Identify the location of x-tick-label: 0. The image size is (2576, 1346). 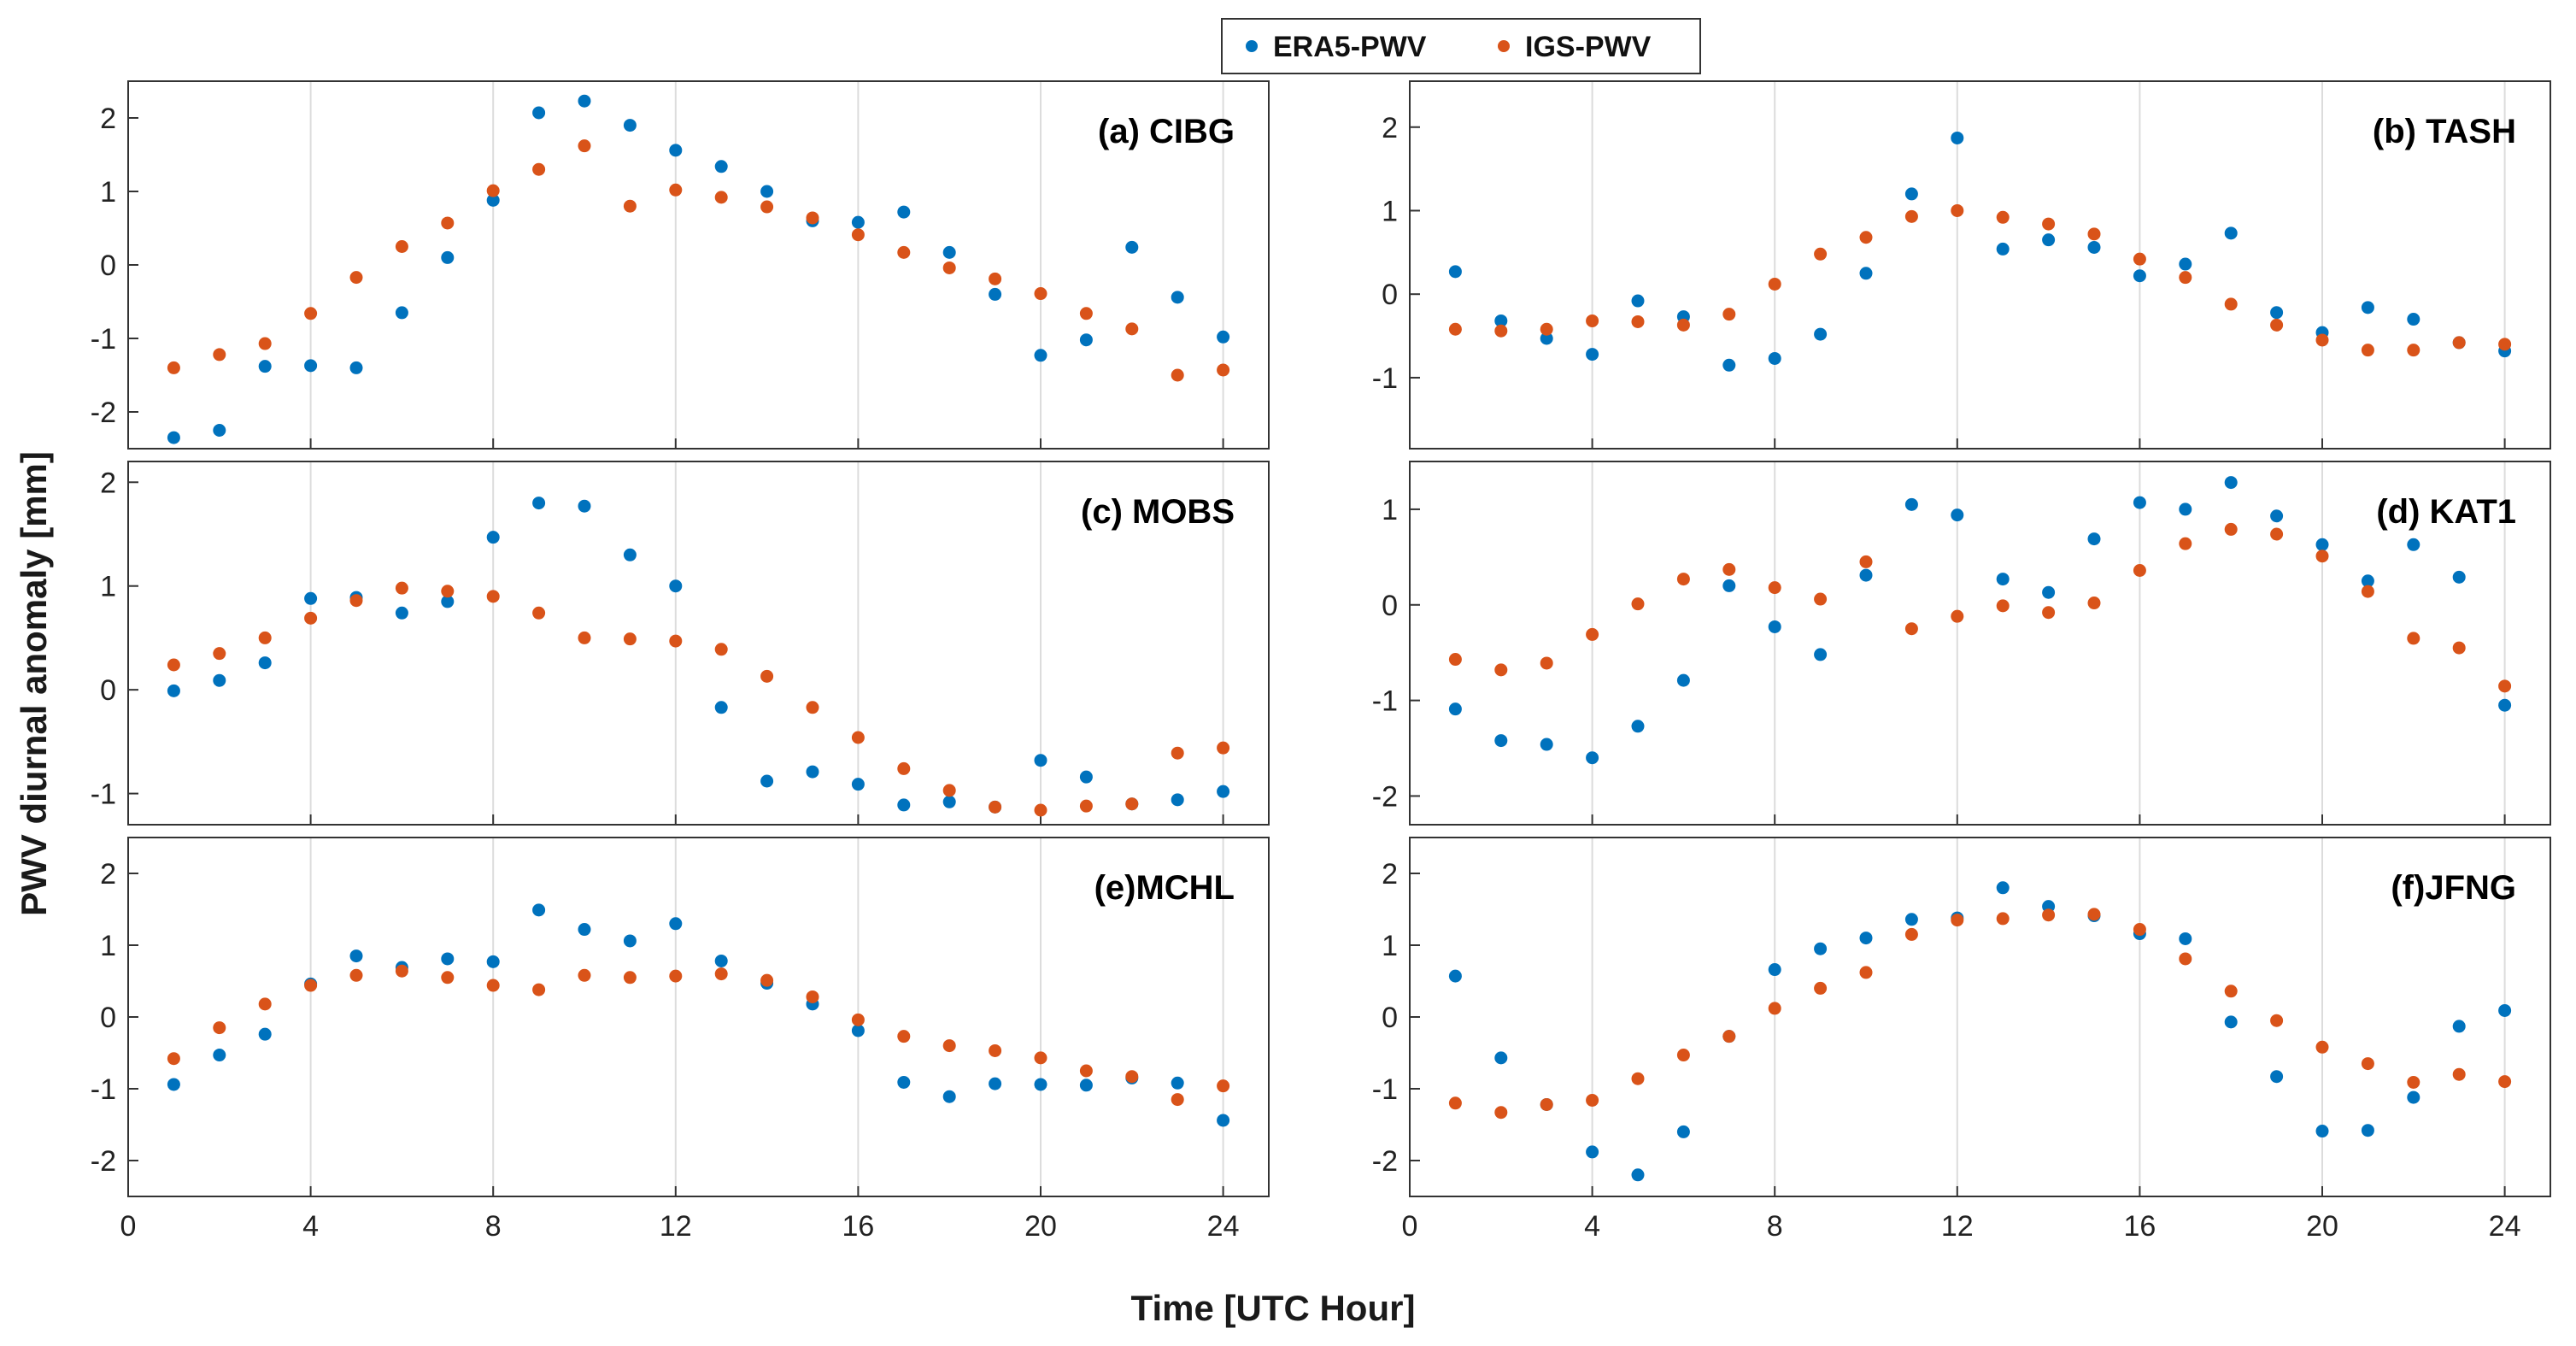
(128, 1226).